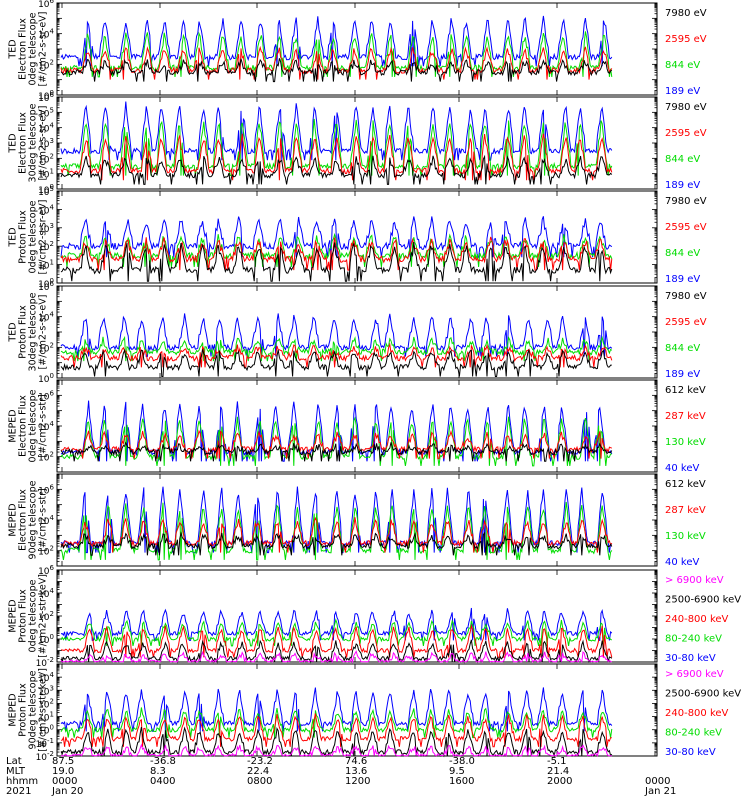 The image size is (750, 800). I want to click on x-tick-mlt: 13.6, so click(356, 771).